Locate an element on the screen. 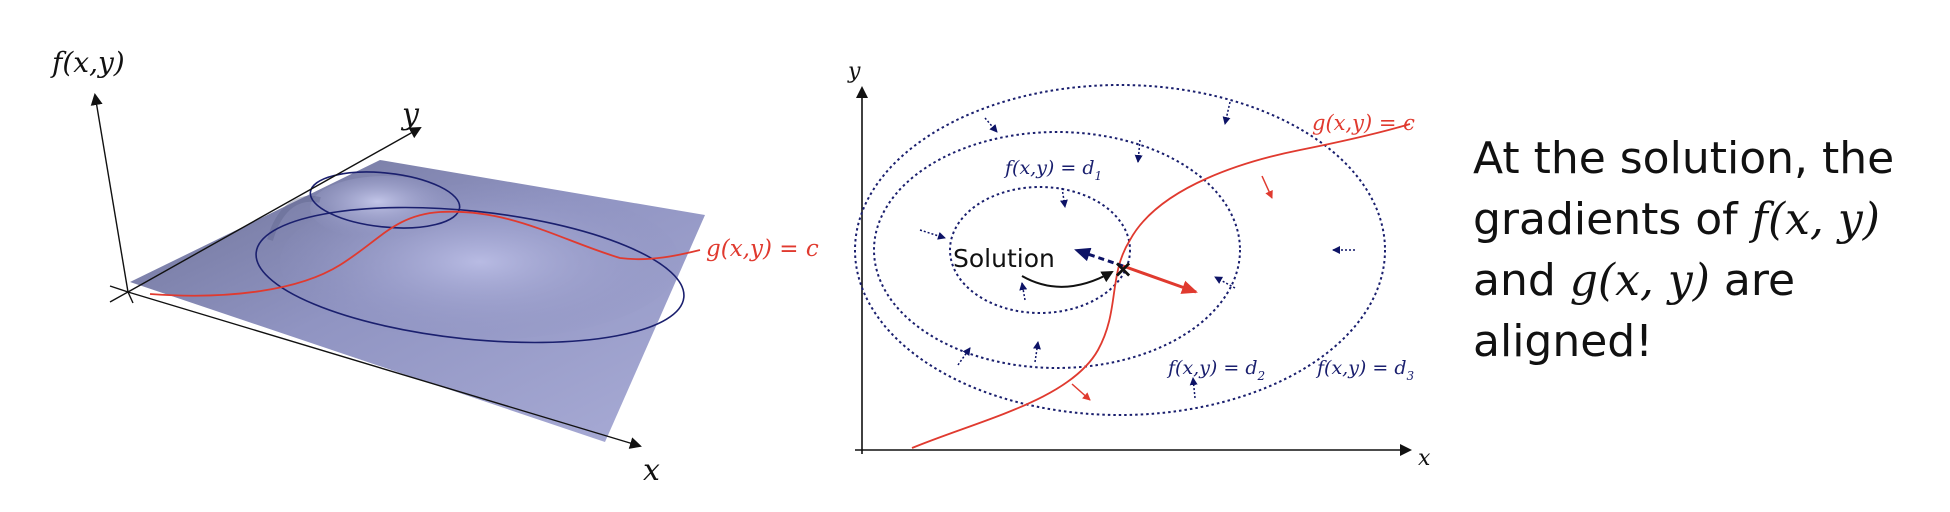 The width and height of the screenshot is (1950, 512). axis-y-label-2d: y is located at coordinates (854, 71).